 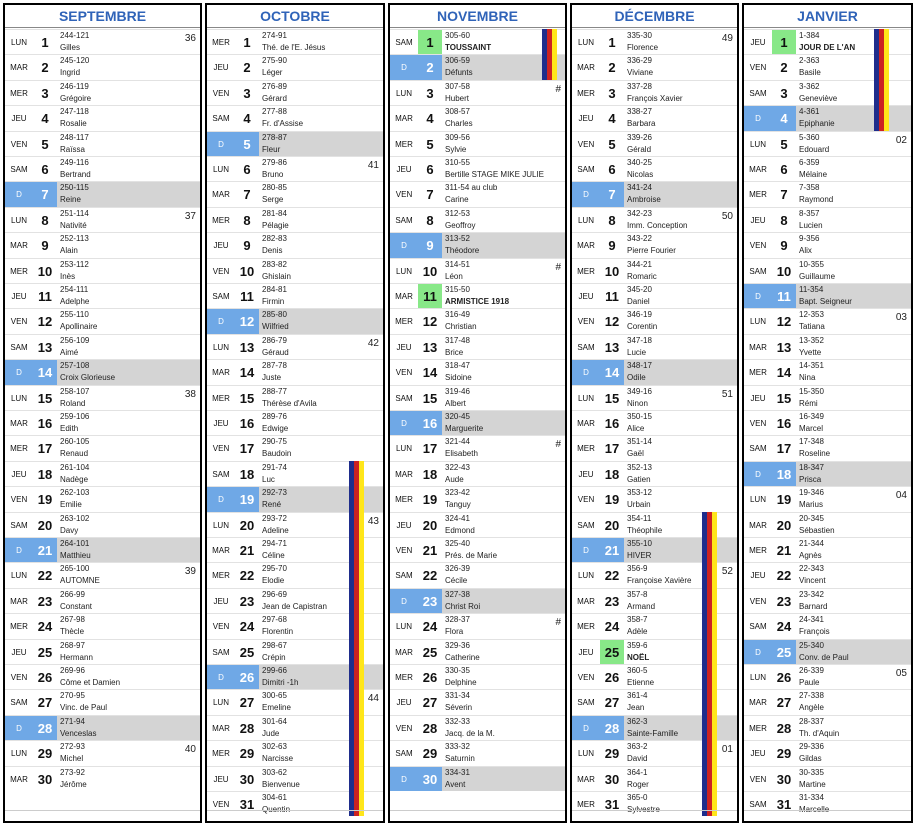 I want to click on saint-name: Rémi, so click(x=808, y=403).